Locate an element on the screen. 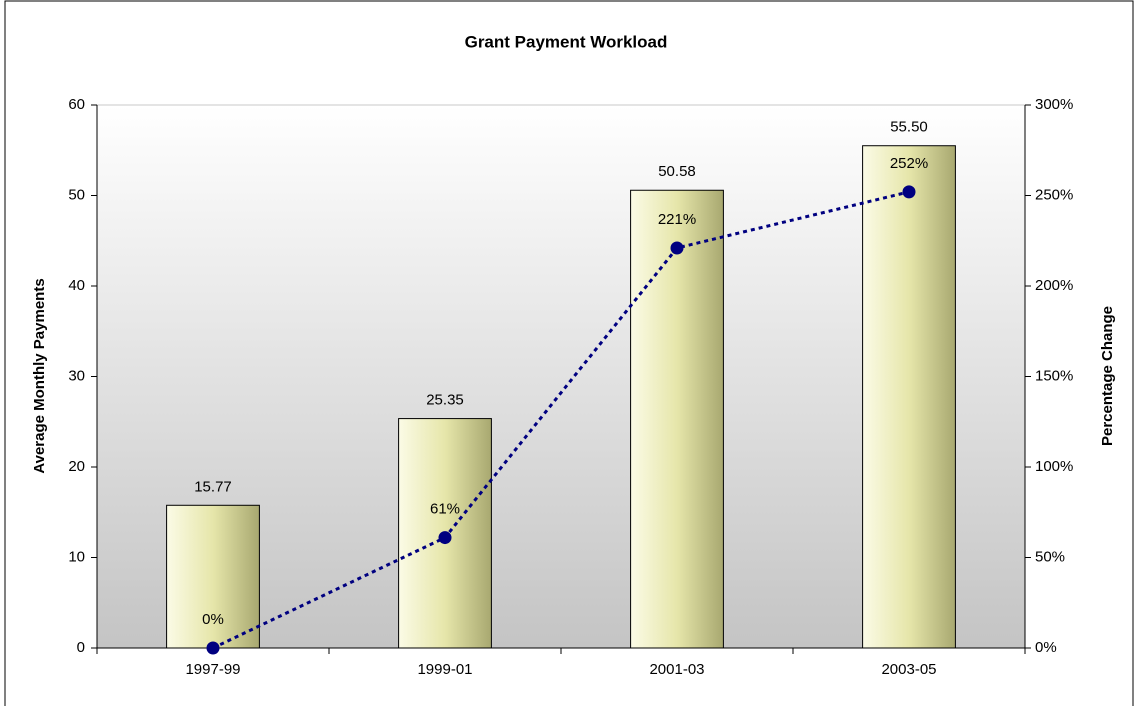 The image size is (1135, 706). y-tick-label: 30 is located at coordinates (76, 375).